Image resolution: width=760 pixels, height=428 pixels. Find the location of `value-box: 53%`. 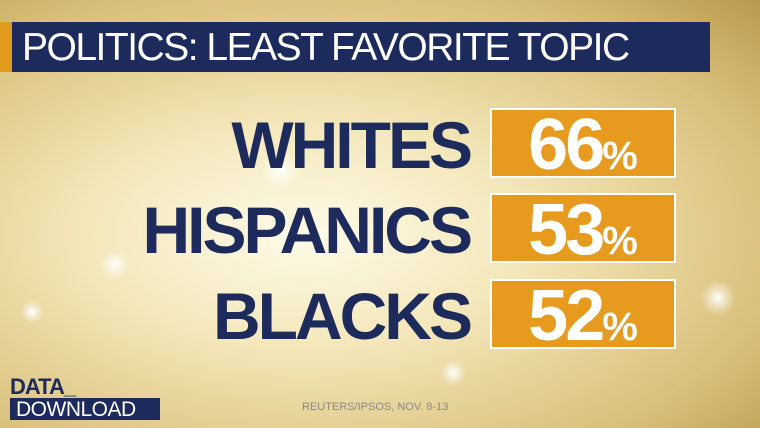

value-box: 53% is located at coordinates (583, 229).